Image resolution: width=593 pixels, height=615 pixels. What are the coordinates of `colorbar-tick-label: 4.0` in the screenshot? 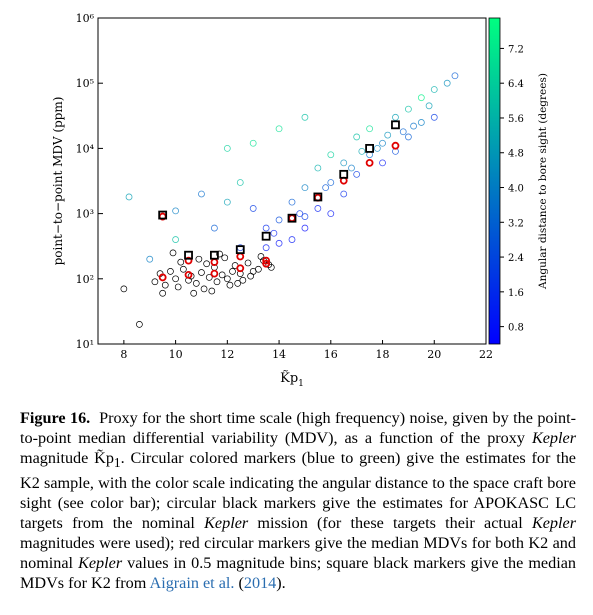 It's located at (516, 189).